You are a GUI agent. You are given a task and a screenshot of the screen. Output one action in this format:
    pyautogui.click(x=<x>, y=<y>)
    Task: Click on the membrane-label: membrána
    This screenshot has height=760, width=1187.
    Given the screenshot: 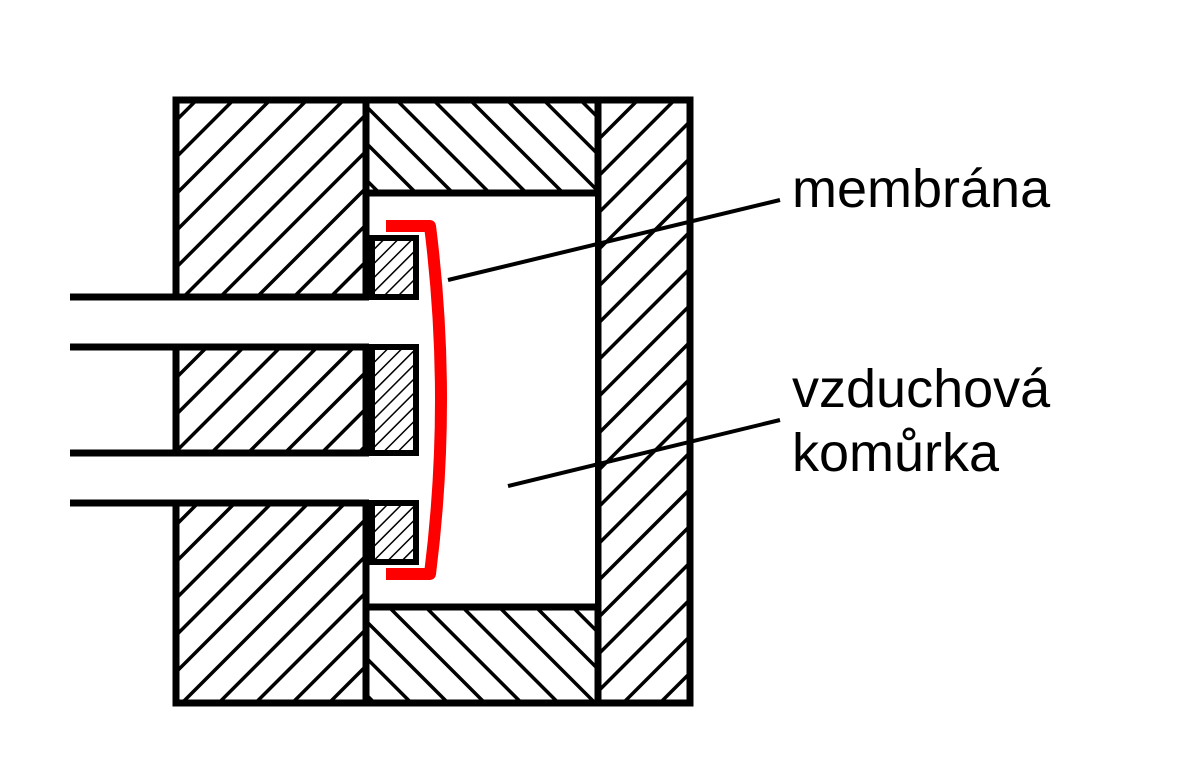 What is the action you would take?
    pyautogui.click(x=921, y=189)
    